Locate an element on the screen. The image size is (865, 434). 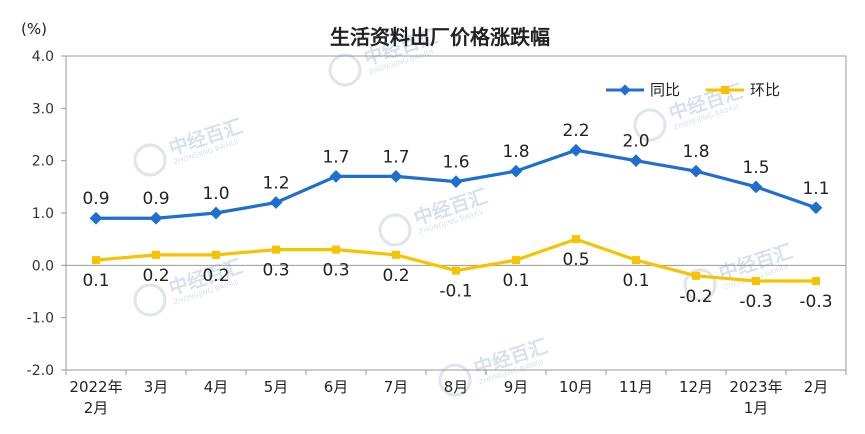
x-tick-label: 1月 is located at coordinates (756, 408).